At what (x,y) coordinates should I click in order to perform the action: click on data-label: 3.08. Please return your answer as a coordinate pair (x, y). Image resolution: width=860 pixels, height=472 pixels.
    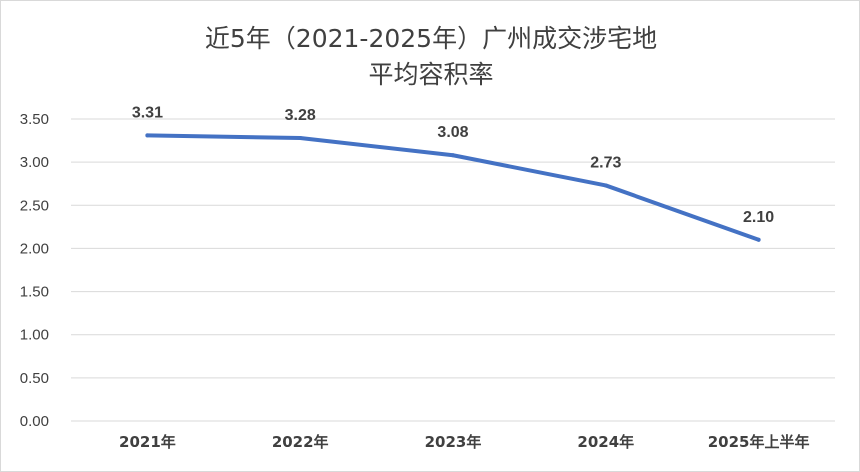
    Looking at the image, I should click on (452, 132).